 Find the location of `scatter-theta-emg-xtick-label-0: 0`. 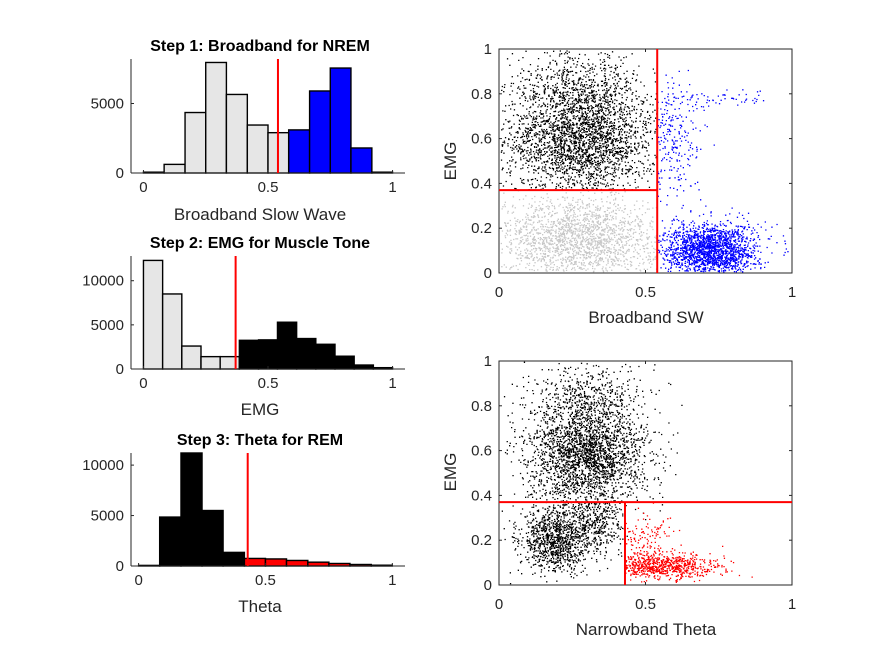

scatter-theta-emg-xtick-label-0: 0 is located at coordinates (499, 604).